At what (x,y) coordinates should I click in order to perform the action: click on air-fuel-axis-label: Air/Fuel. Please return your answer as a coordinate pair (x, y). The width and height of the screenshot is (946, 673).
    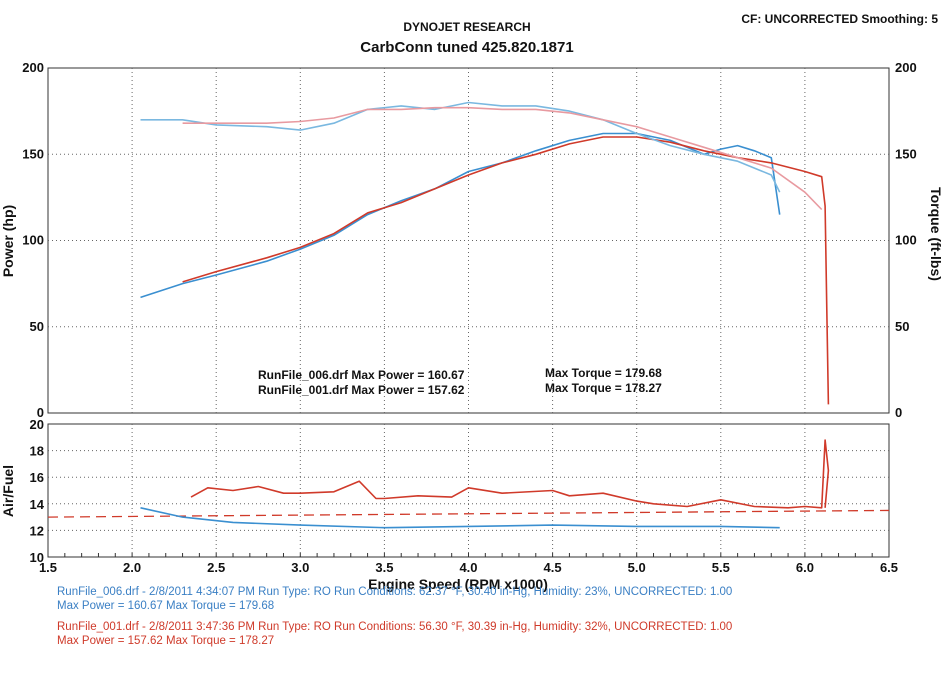
    Looking at the image, I should click on (8, 491).